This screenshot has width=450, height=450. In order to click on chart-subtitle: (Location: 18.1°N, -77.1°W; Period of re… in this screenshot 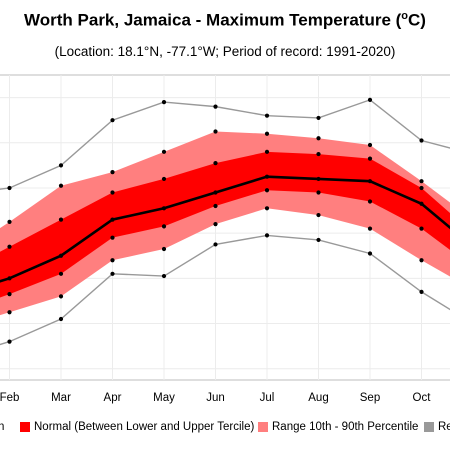, I will do `click(225, 51)`.